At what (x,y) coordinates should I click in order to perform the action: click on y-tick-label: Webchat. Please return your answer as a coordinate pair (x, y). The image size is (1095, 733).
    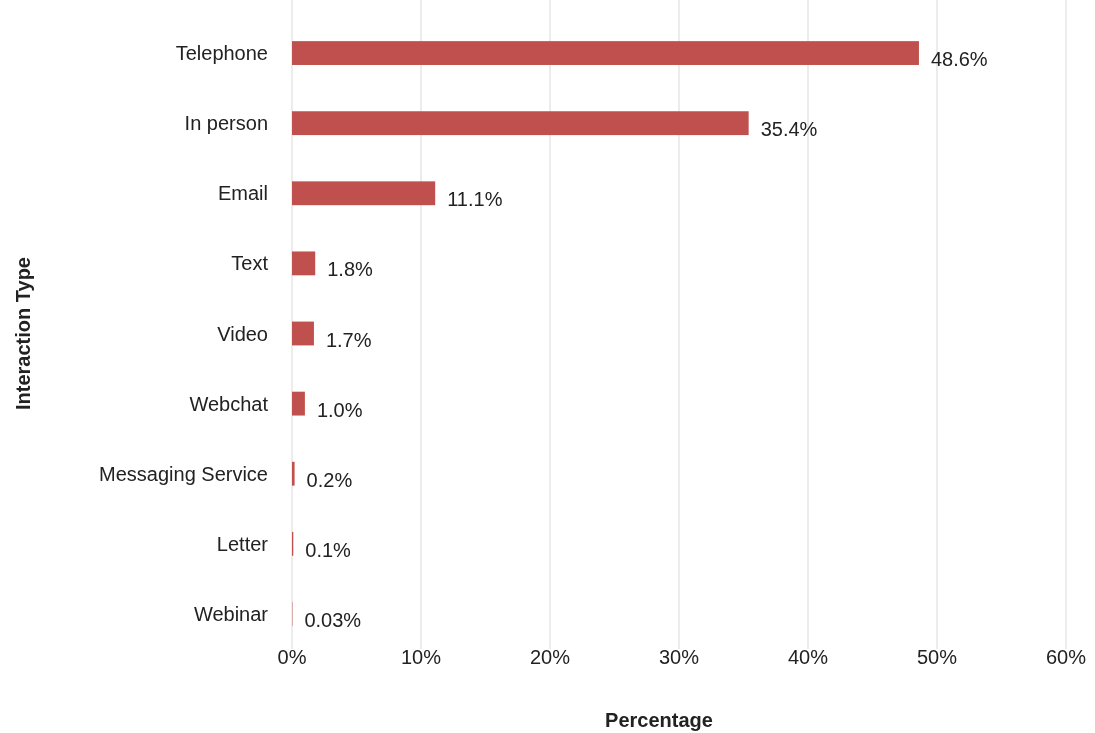
    Looking at the image, I should click on (229, 403).